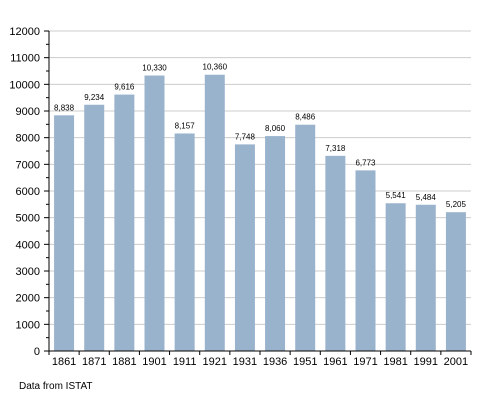  Describe the element at coordinates (335, 362) in the screenshot. I see `x-tick-label: 1961` at that location.